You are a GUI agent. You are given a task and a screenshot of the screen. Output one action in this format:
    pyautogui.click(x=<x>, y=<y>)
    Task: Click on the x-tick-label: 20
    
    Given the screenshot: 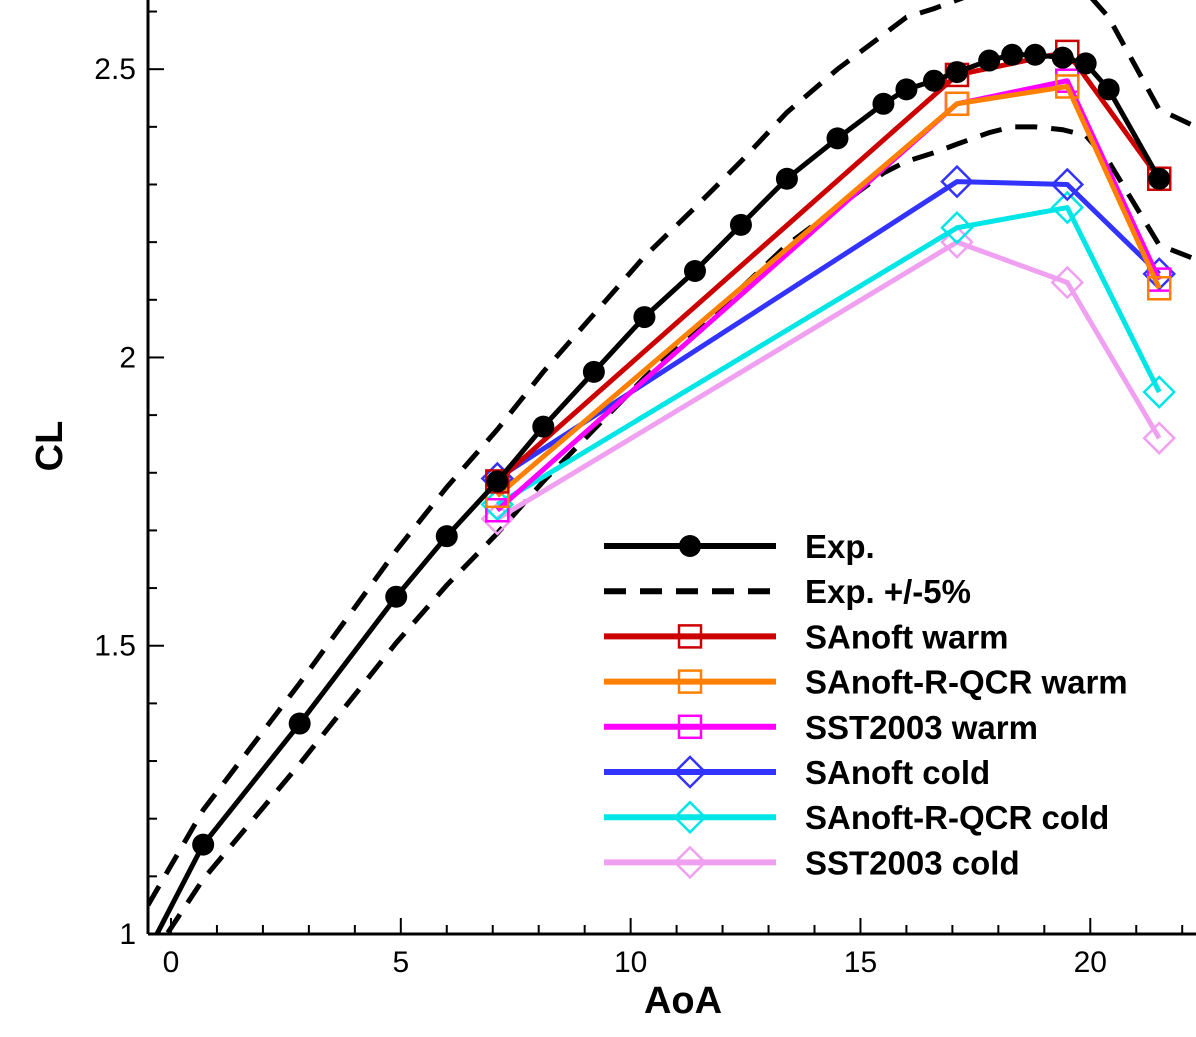 What is the action you would take?
    pyautogui.click(x=1090, y=962)
    